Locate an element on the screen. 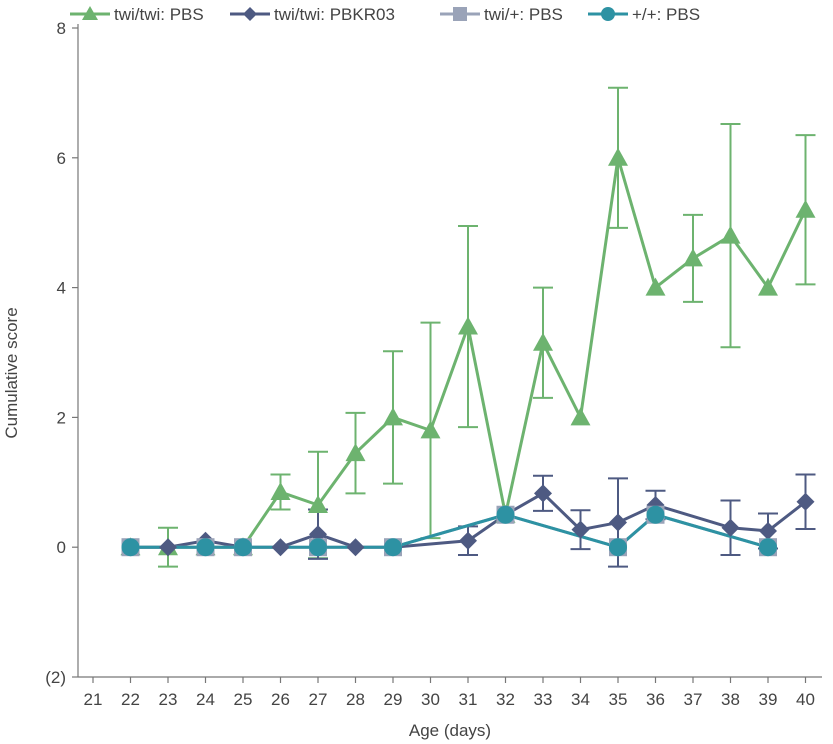  y-axis-title: Cumulative score is located at coordinates (11, 372).